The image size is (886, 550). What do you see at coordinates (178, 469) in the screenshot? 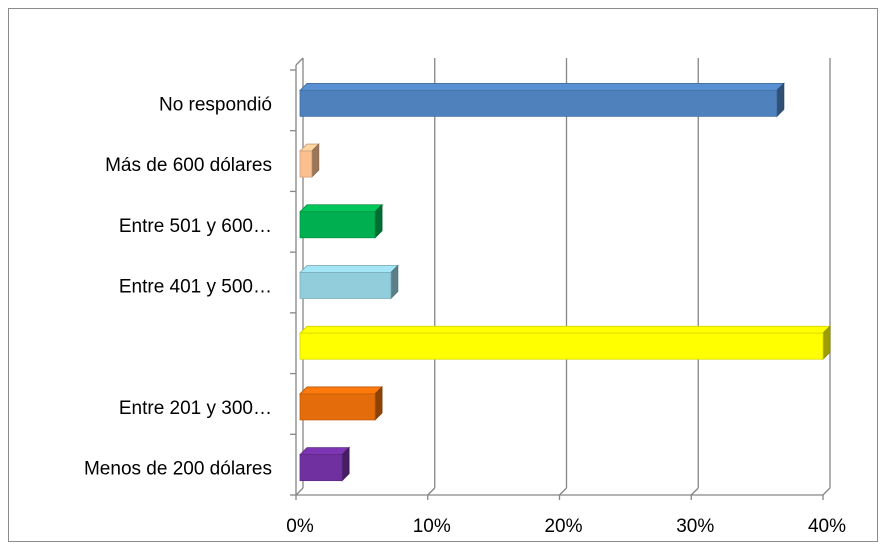
I see `category-label: Menos de 200 dólares` at bounding box center [178, 469].